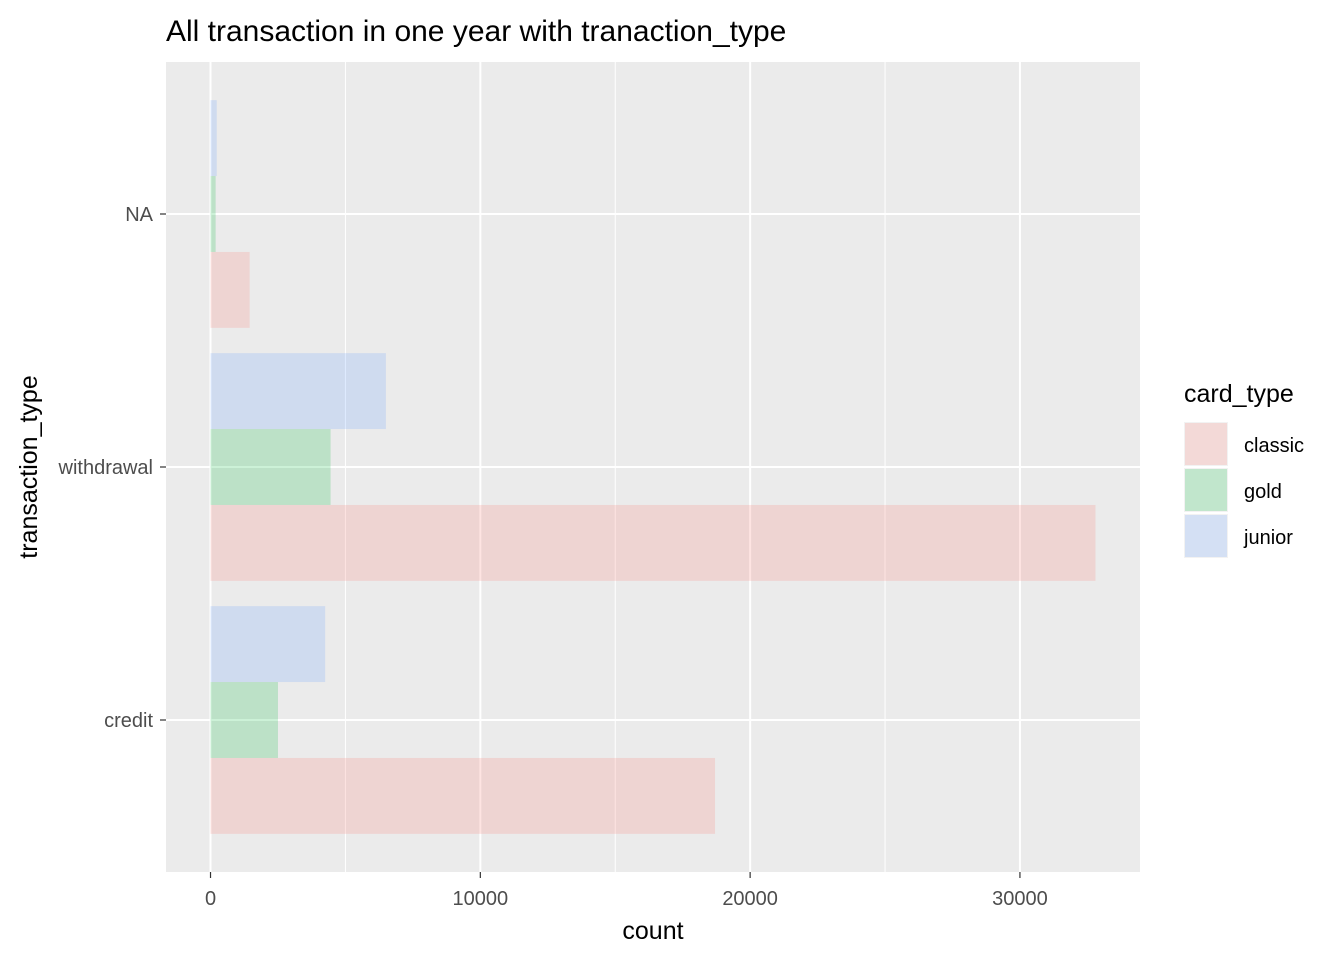 Image resolution: width=1344 pixels, height=960 pixels. I want to click on bar-gold-withdrawal, so click(270, 467).